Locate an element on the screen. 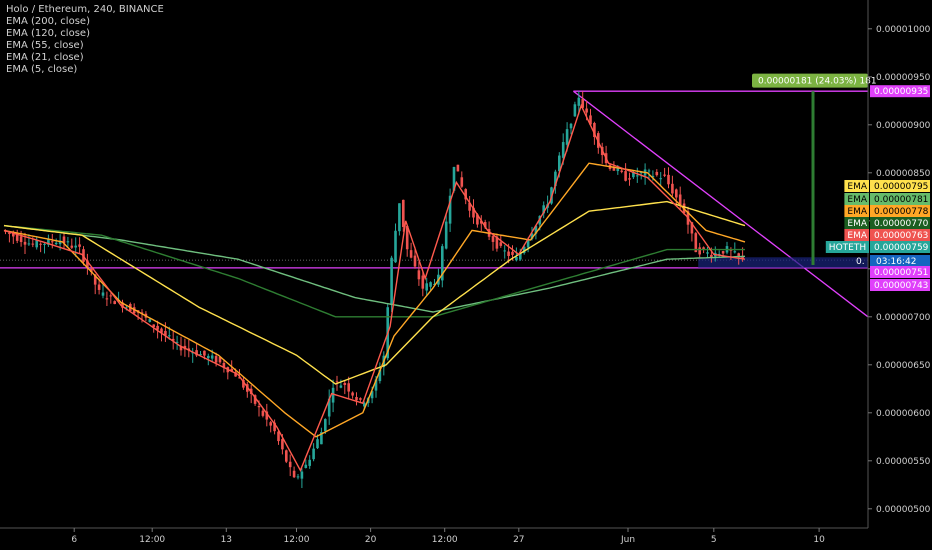 Image resolution: width=932 pixels, height=550 pixels. price-tag-1-value: 0.00000781 is located at coordinates (901, 200).